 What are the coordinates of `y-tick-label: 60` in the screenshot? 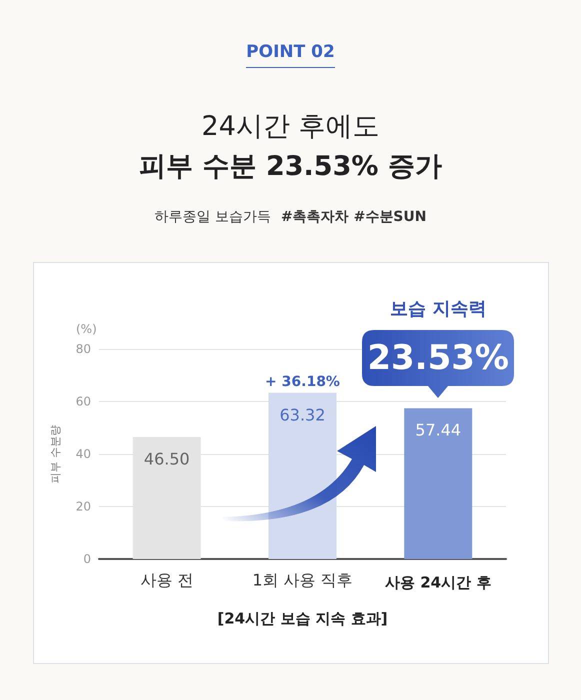 It's located at (83, 401).